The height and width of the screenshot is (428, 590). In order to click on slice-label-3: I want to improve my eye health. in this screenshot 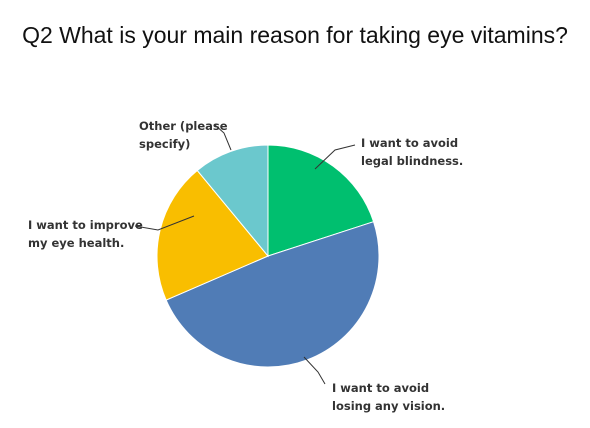, I will do `click(85, 234)`.